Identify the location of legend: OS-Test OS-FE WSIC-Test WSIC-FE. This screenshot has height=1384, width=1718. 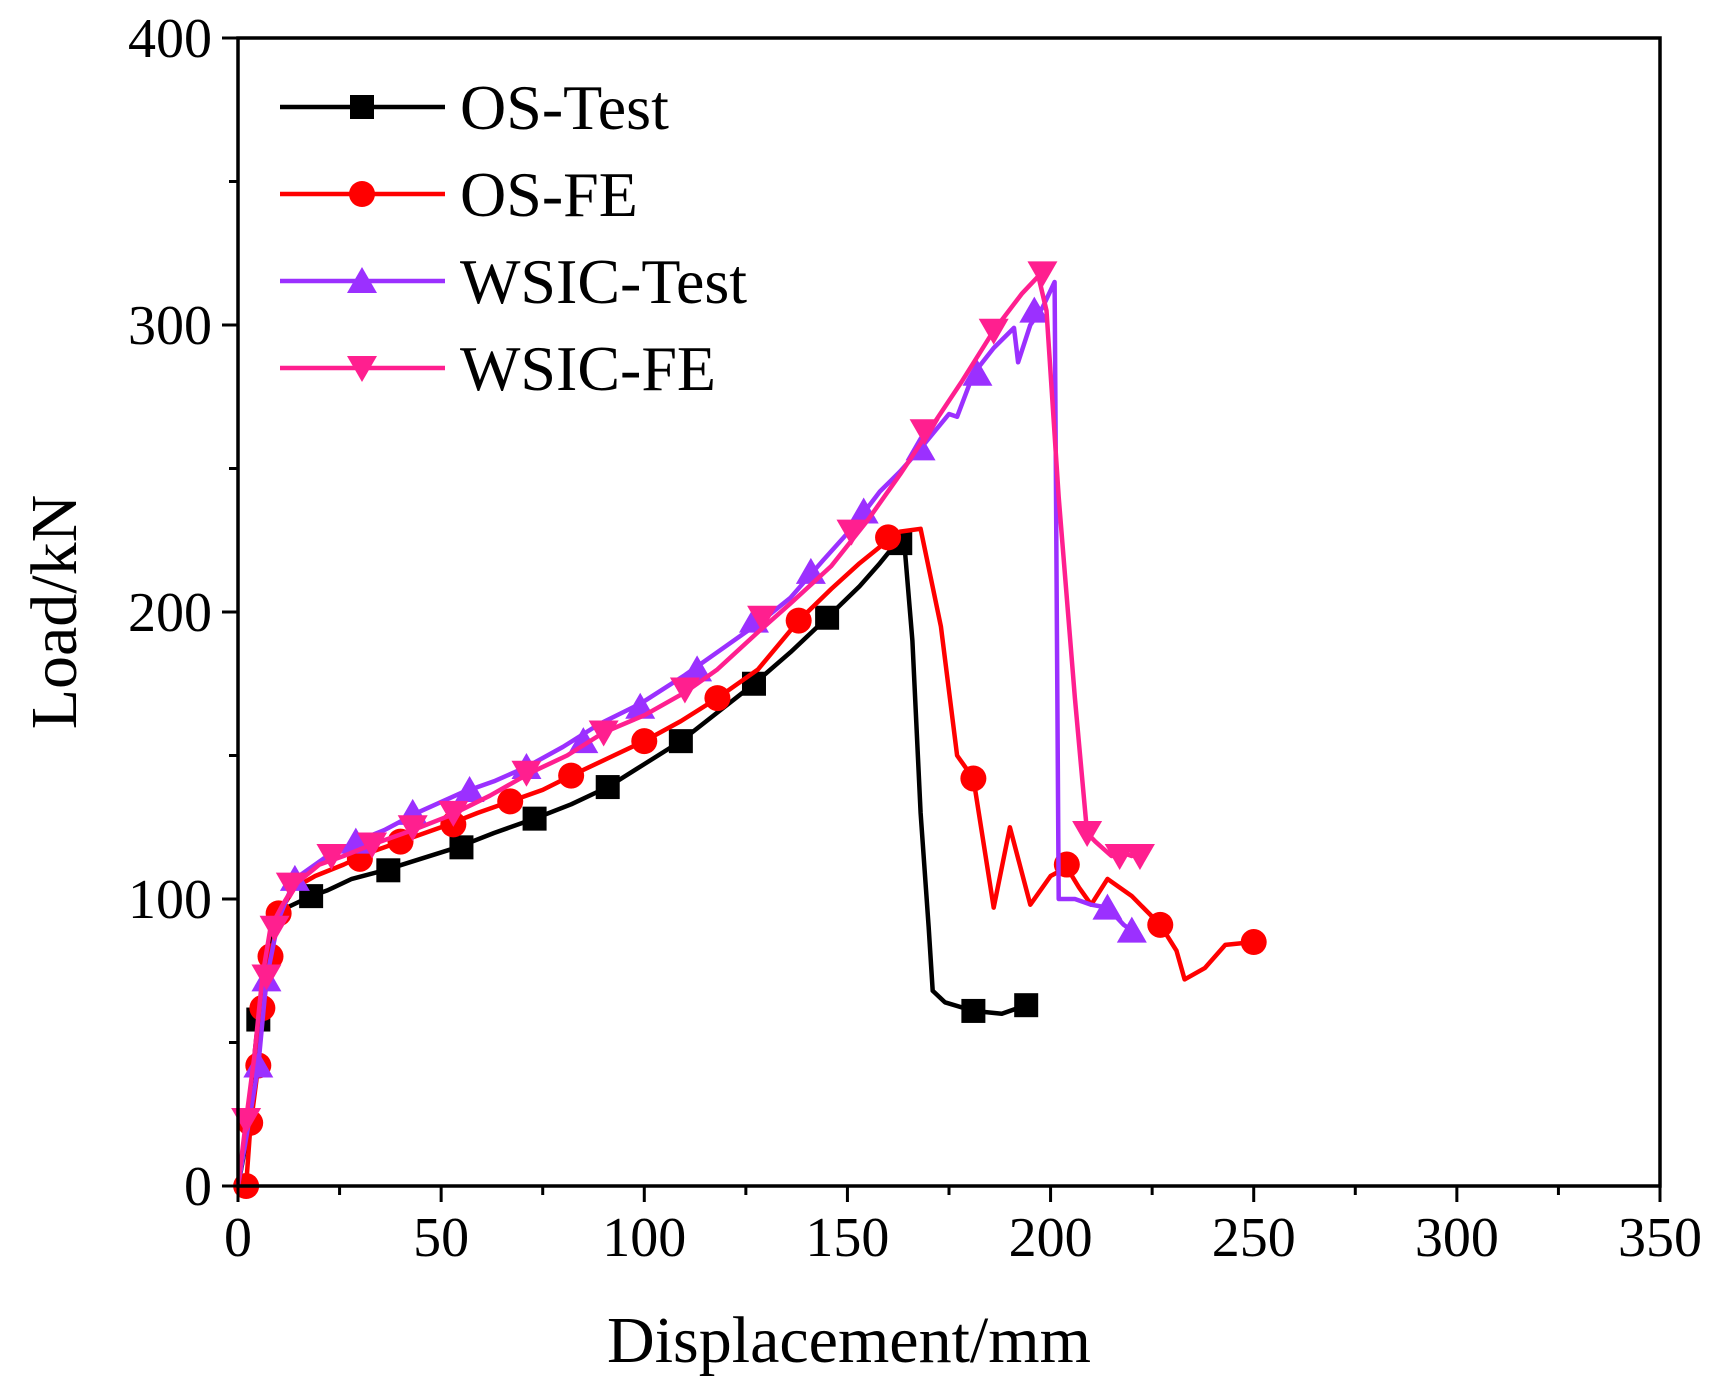
(513, 238).